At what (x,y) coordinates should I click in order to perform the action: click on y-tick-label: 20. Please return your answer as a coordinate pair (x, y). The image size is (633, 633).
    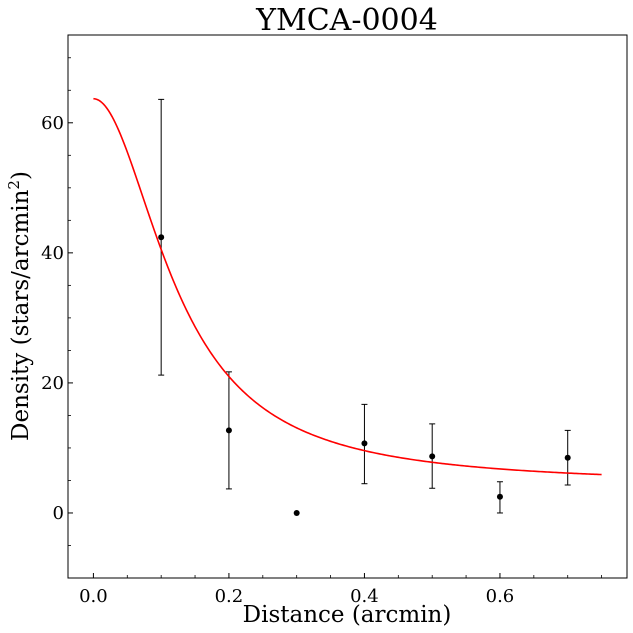
    Looking at the image, I should click on (52, 383).